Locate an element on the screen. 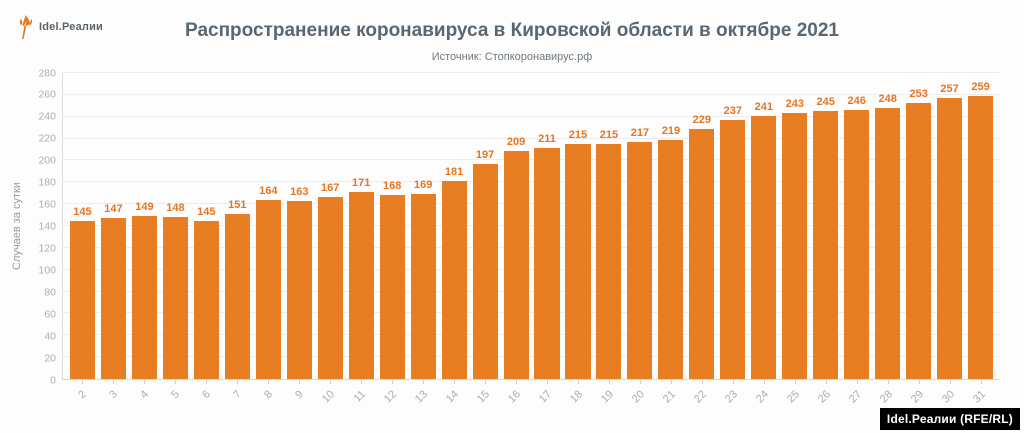 Image resolution: width=1024 pixels, height=433 pixels. x-slot: 27 is located at coordinates (856, 401).